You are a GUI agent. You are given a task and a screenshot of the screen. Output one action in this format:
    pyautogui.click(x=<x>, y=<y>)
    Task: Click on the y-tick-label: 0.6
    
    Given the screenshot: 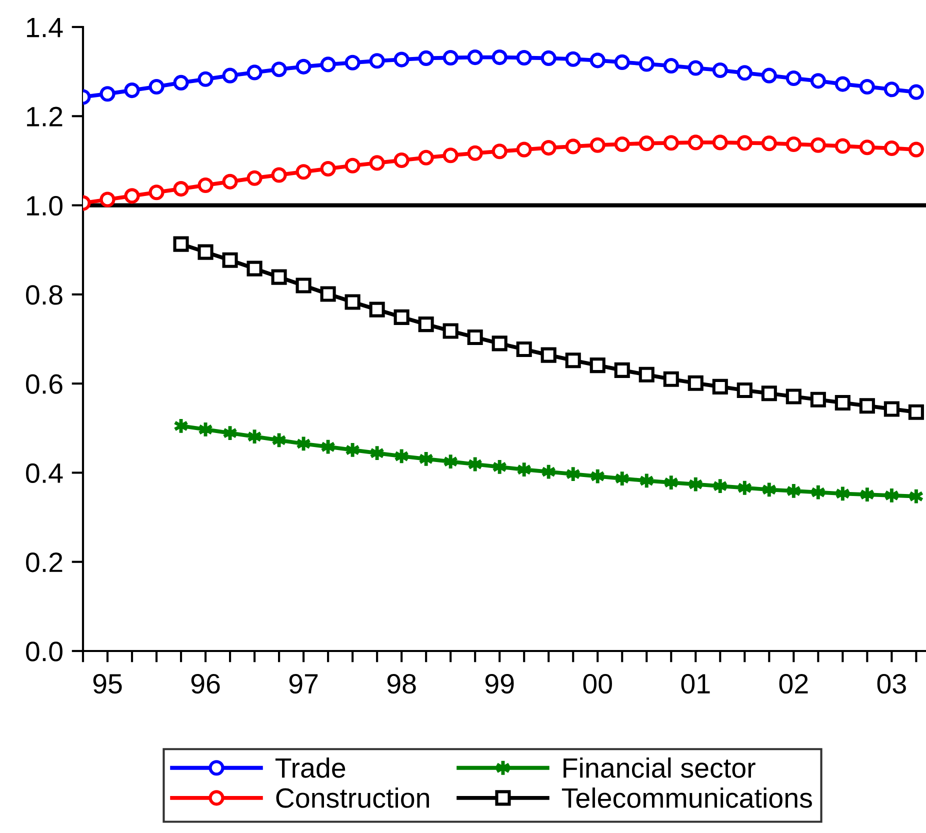 What is the action you would take?
    pyautogui.click(x=44, y=384)
    